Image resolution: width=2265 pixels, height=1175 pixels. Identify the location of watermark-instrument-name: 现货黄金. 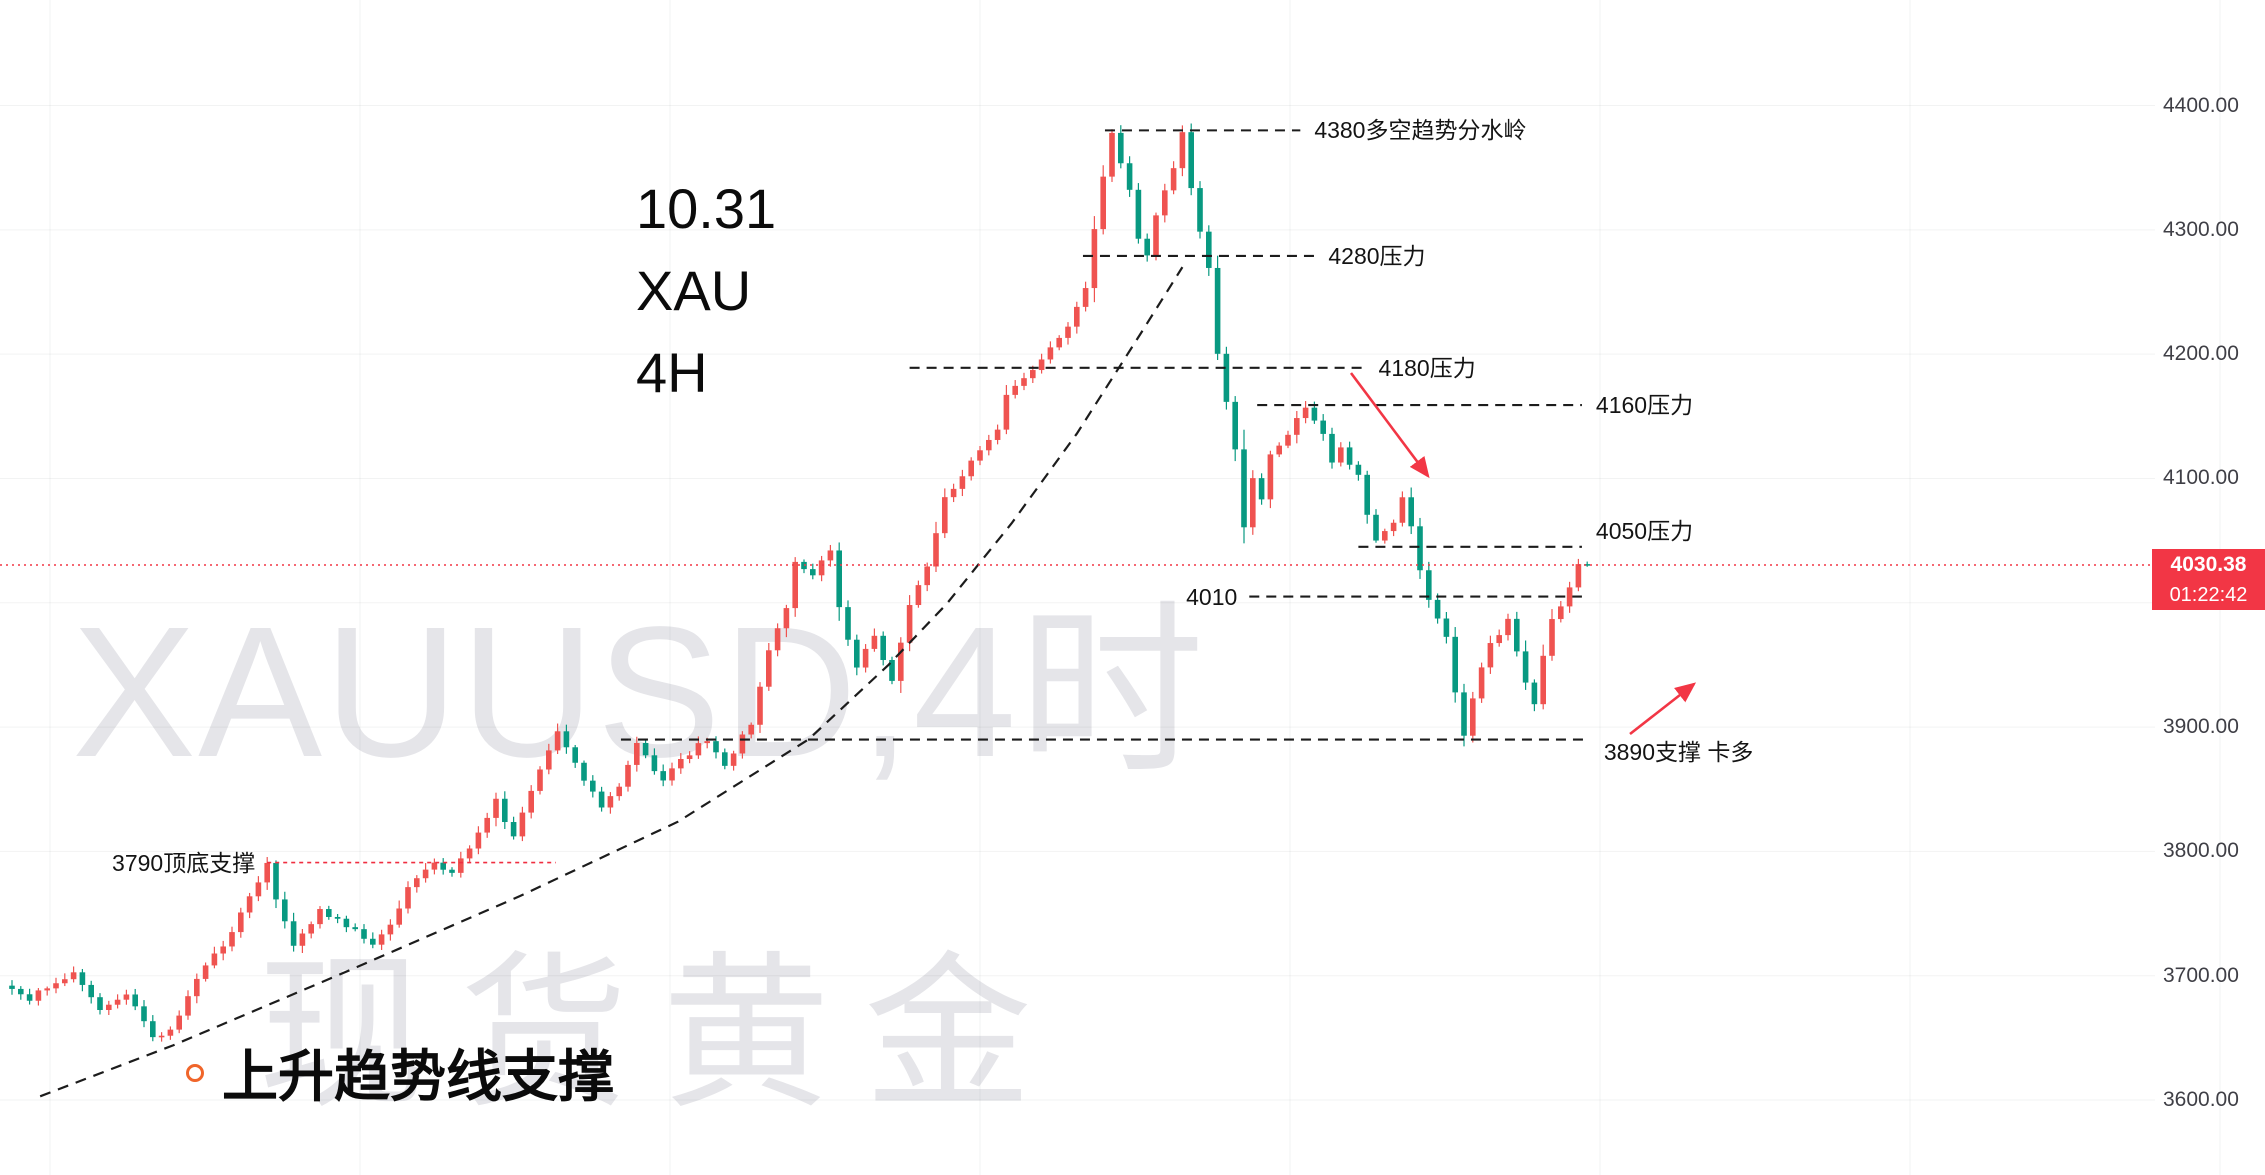
(662, 1034).